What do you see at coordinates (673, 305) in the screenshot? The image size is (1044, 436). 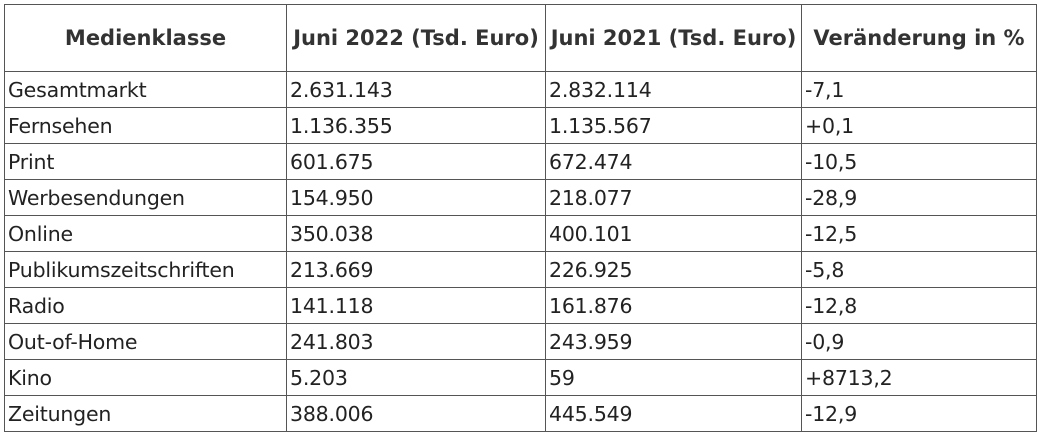 I see `table-cell: 161.876` at bounding box center [673, 305].